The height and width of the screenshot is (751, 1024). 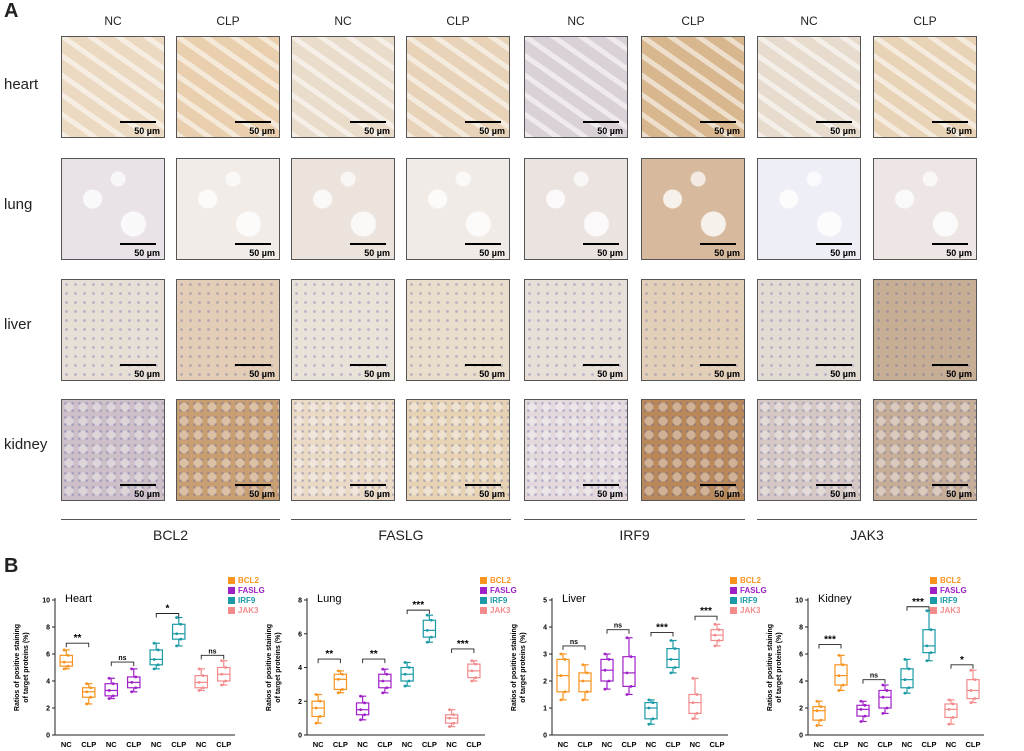 What do you see at coordinates (343, 21) in the screenshot?
I see `column-header-nc: NC` at bounding box center [343, 21].